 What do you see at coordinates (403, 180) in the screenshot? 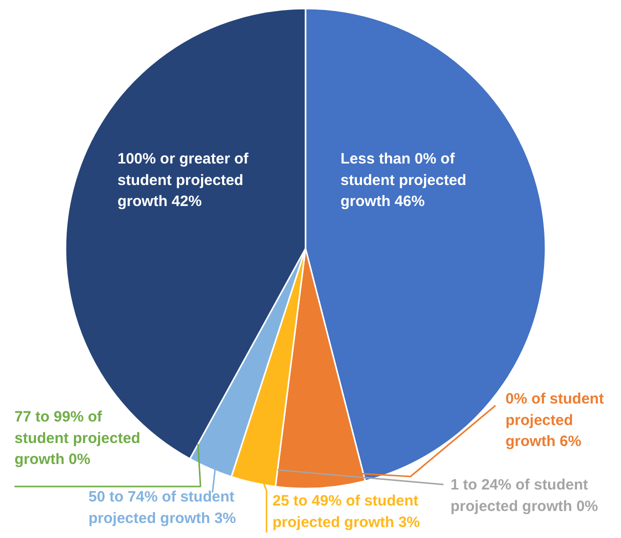
I see `slice-label: Less than 0% of student projected growth 46%` at bounding box center [403, 180].